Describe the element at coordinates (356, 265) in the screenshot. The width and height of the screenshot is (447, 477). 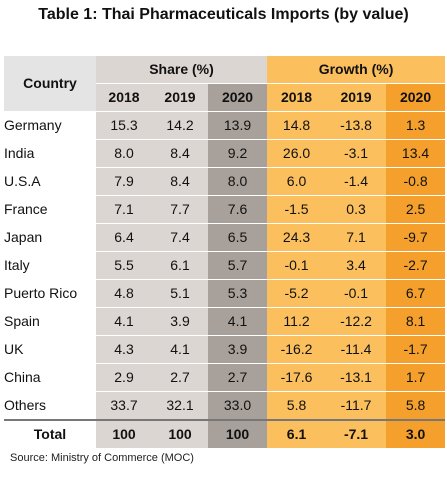
I see `growth-cell: 3.4` at that location.